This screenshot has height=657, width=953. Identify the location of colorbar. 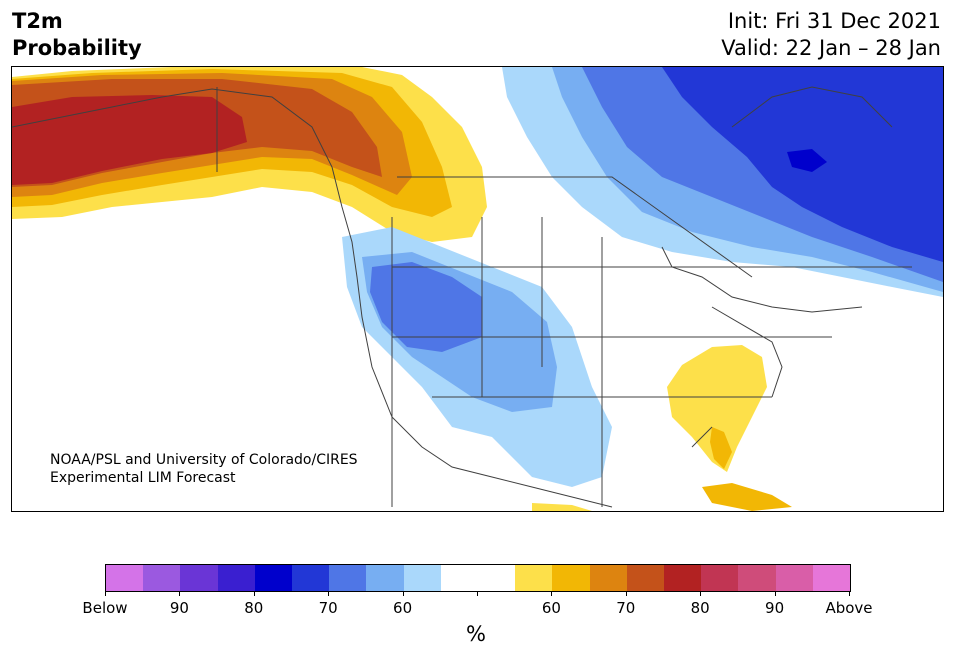
(478, 578).